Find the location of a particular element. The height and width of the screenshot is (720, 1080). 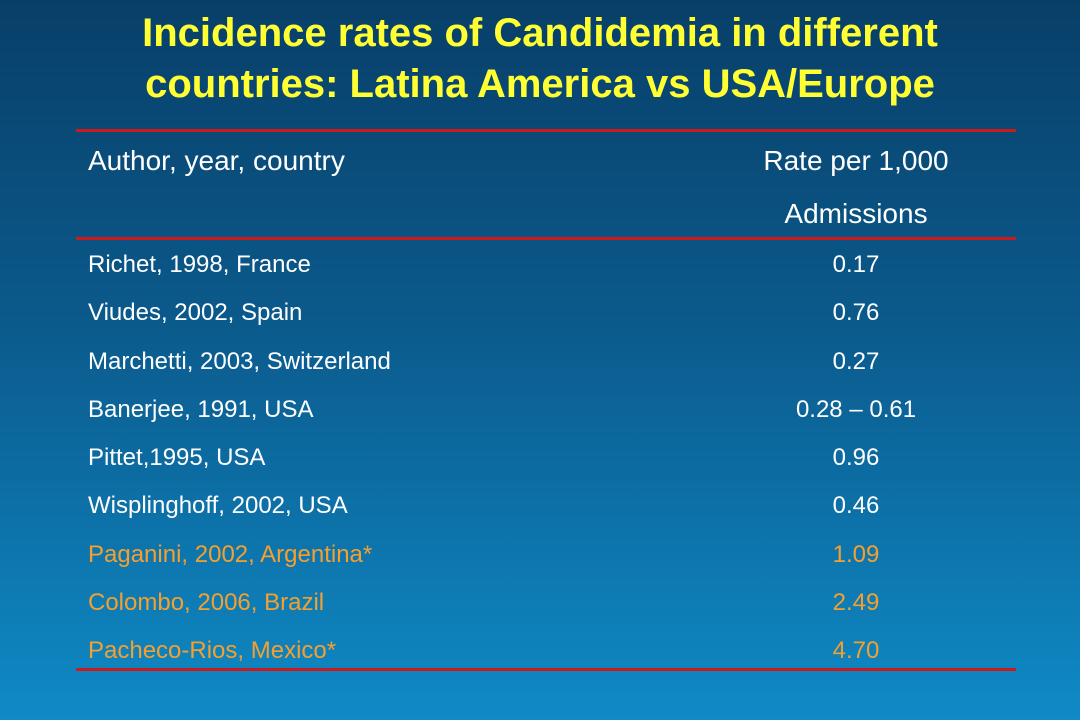

table-row: Wisplinghoff, 2002, USA 0.46 is located at coordinates (546, 507).